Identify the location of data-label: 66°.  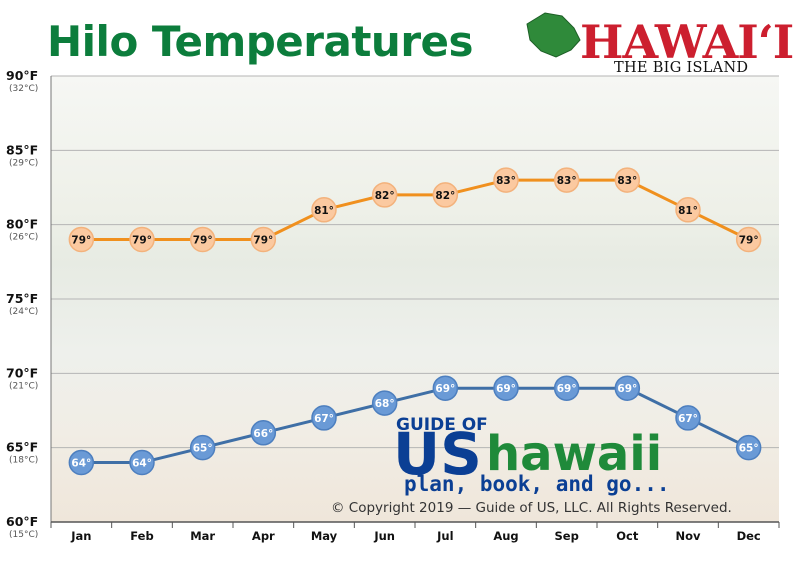
(263, 434).